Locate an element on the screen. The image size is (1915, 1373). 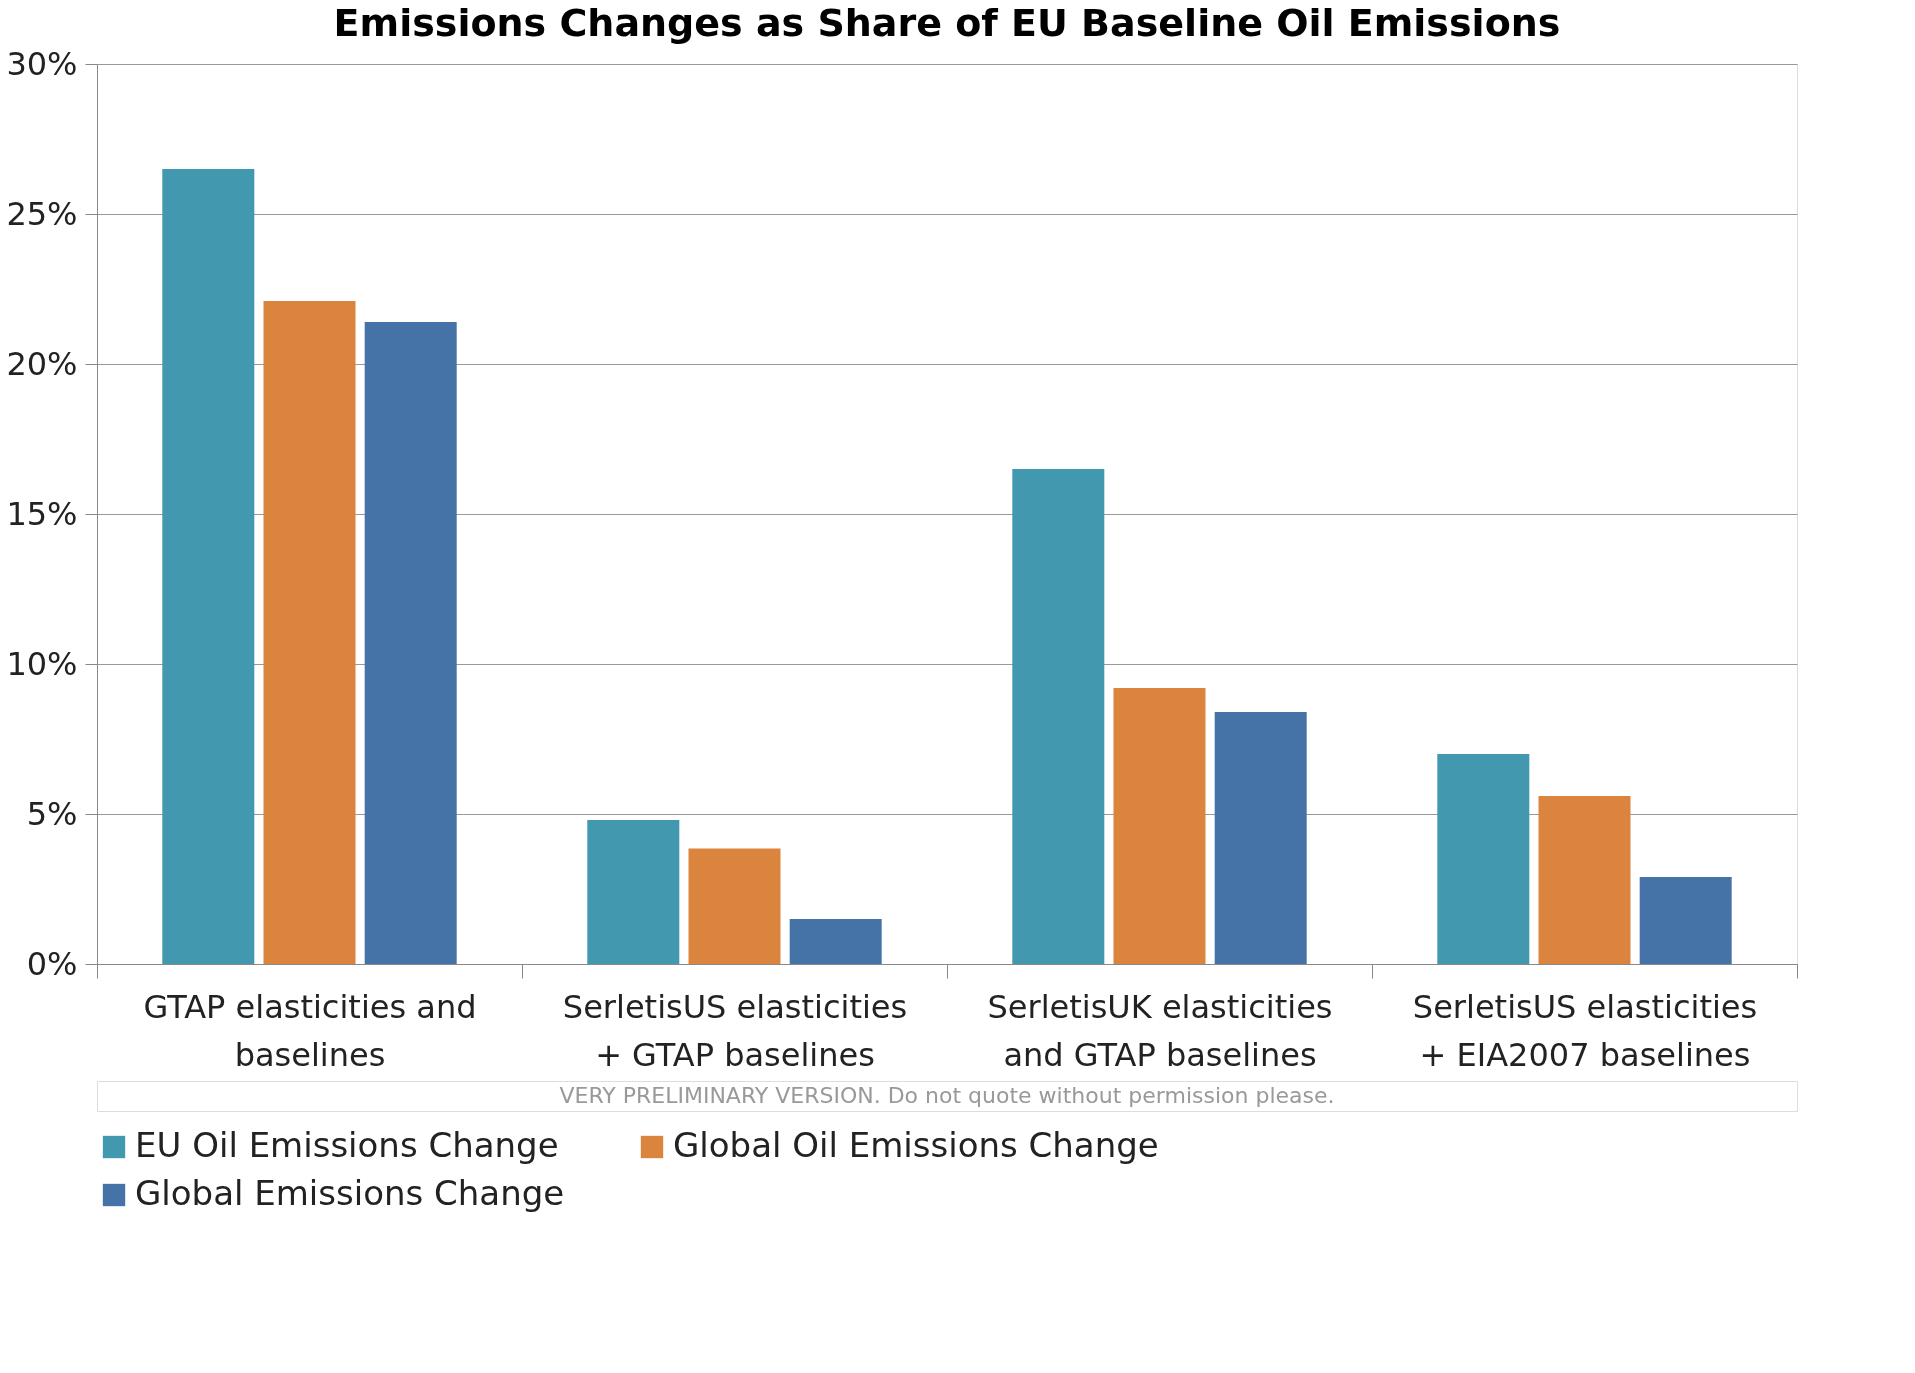
y-tick-label: 30% is located at coordinates (42, 63).